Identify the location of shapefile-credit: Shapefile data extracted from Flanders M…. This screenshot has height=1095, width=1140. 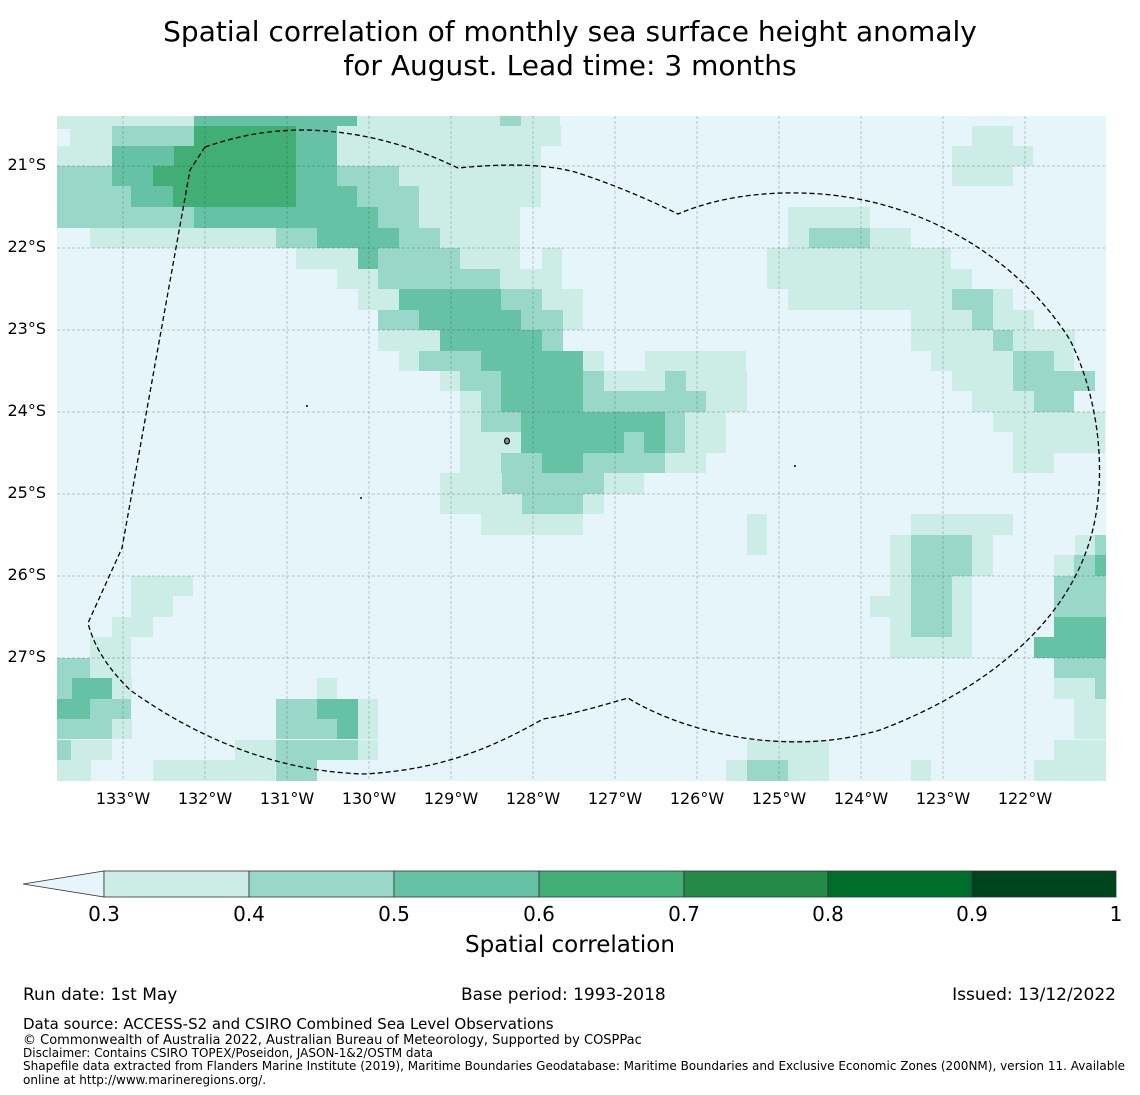
(574, 1073).